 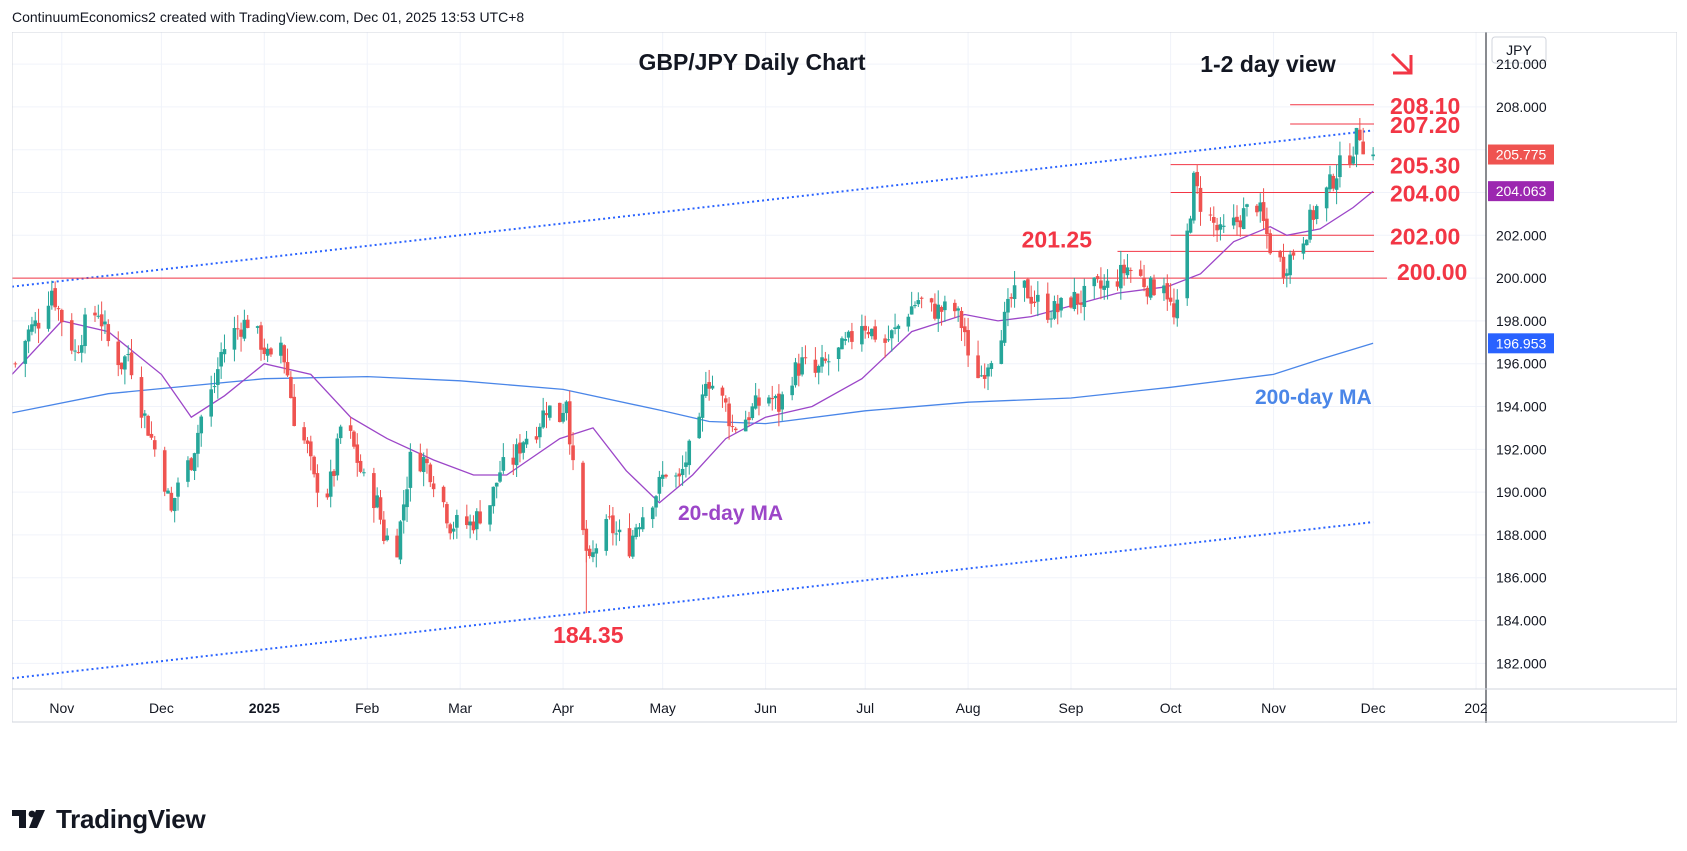 What do you see at coordinates (1521, 191) in the screenshot?
I see `price-badge-label-ma20: 204.063` at bounding box center [1521, 191].